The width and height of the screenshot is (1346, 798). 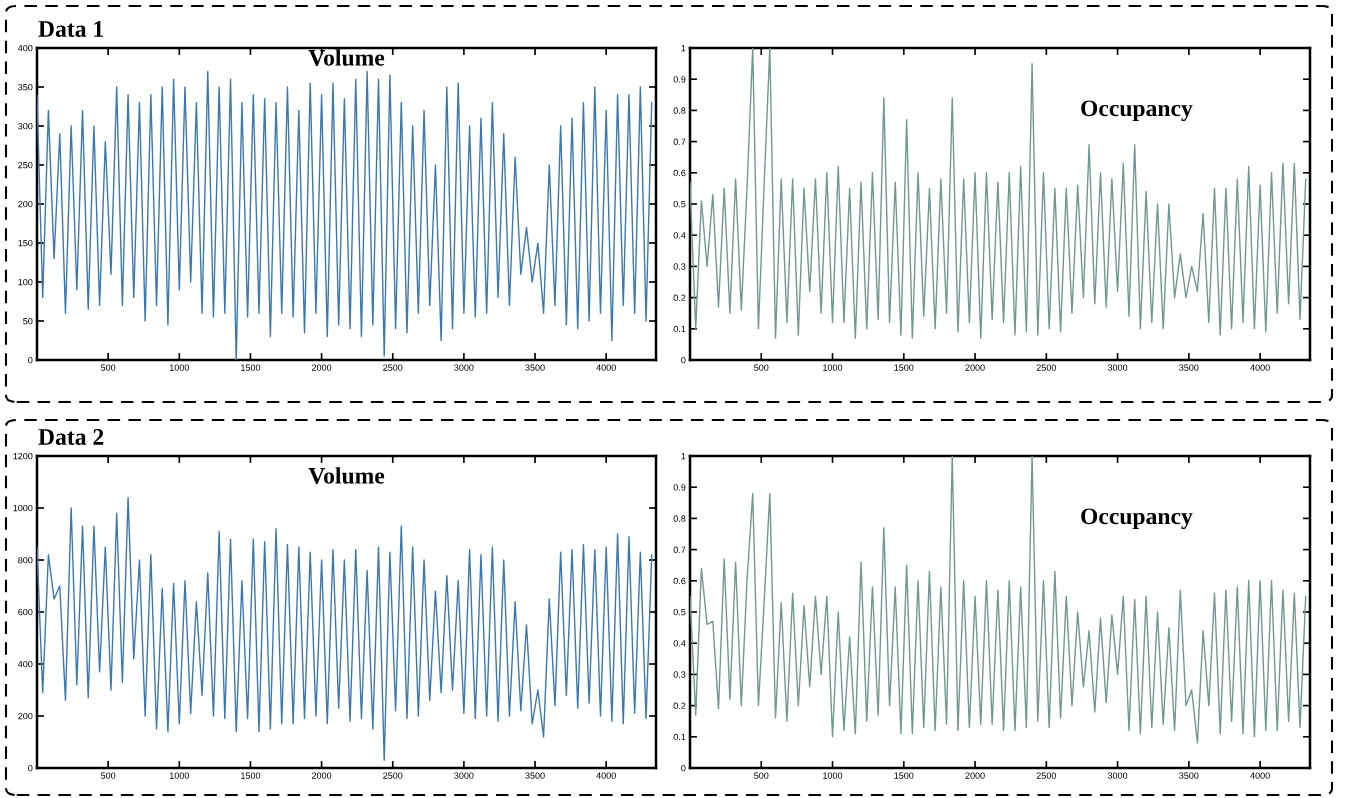 I want to click on chart-title: Data 1, so click(x=71, y=29).